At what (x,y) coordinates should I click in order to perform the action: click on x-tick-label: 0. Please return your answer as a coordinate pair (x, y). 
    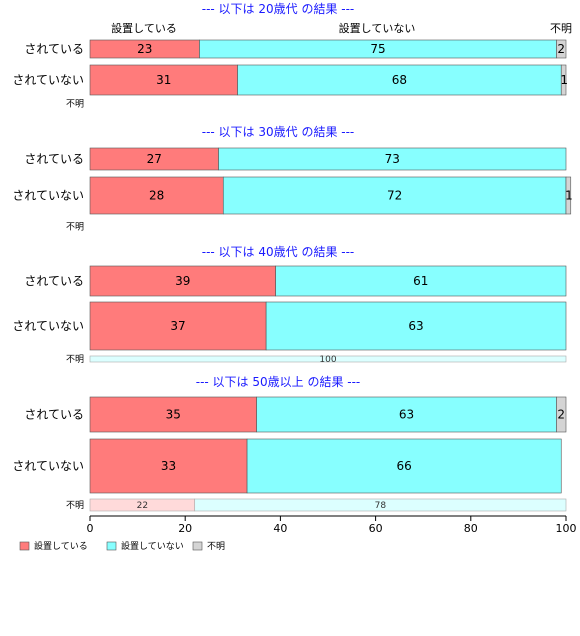
    Looking at the image, I should click on (90, 528).